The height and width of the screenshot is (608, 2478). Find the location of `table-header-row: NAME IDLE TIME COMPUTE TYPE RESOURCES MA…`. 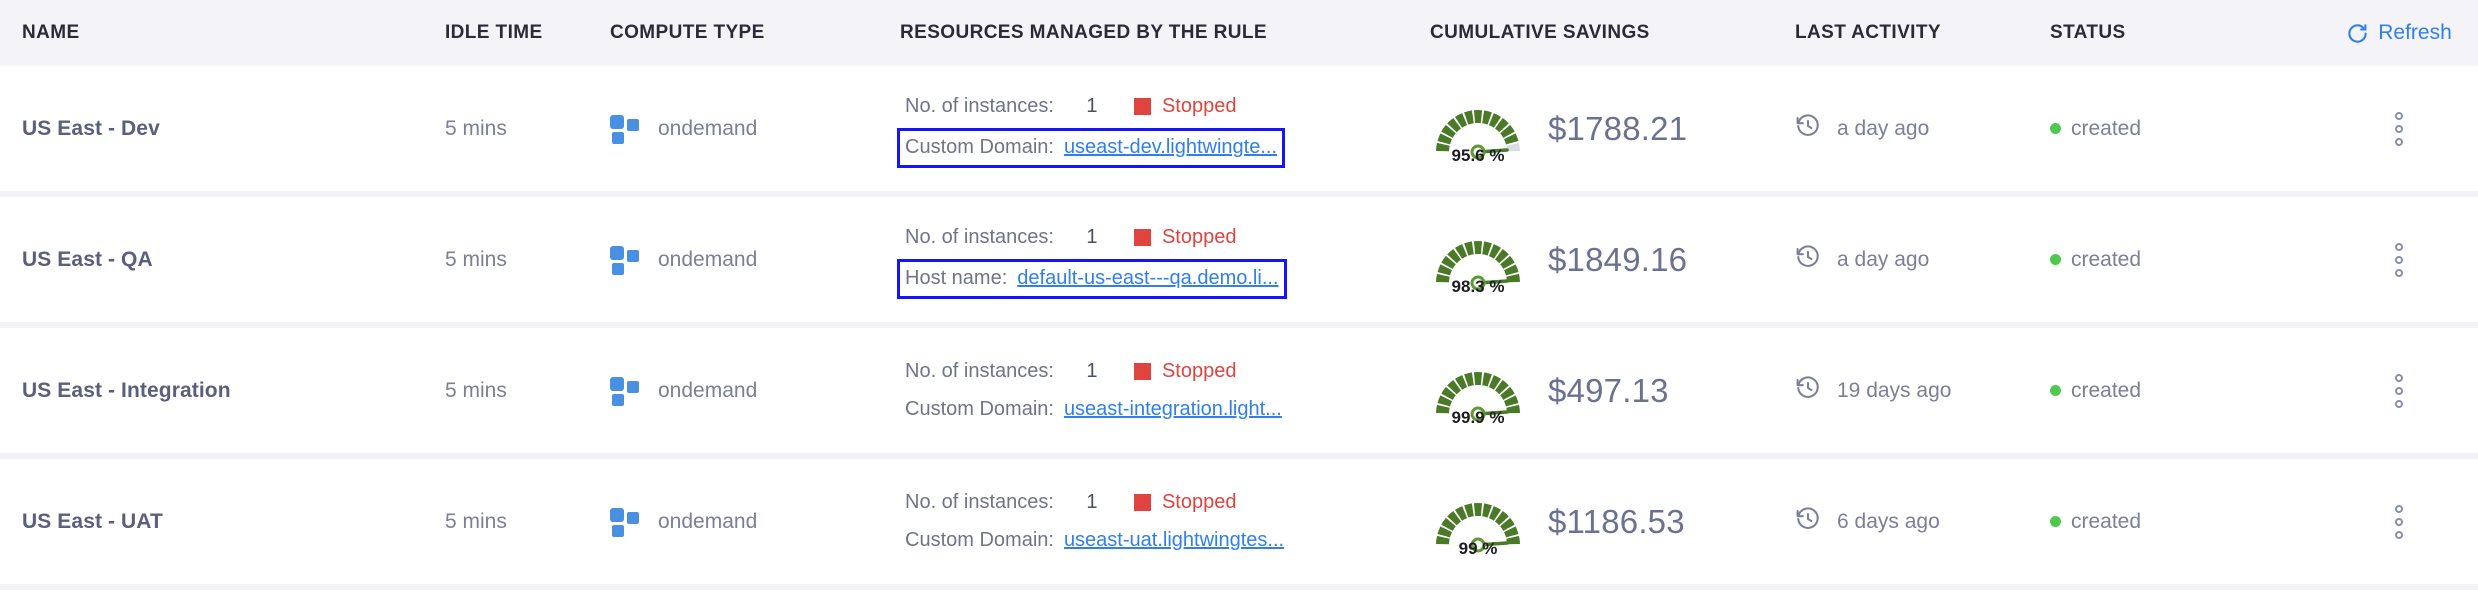

table-header-row: NAME IDLE TIME COMPUTE TYPE RESOURCES MA… is located at coordinates (1239, 33).